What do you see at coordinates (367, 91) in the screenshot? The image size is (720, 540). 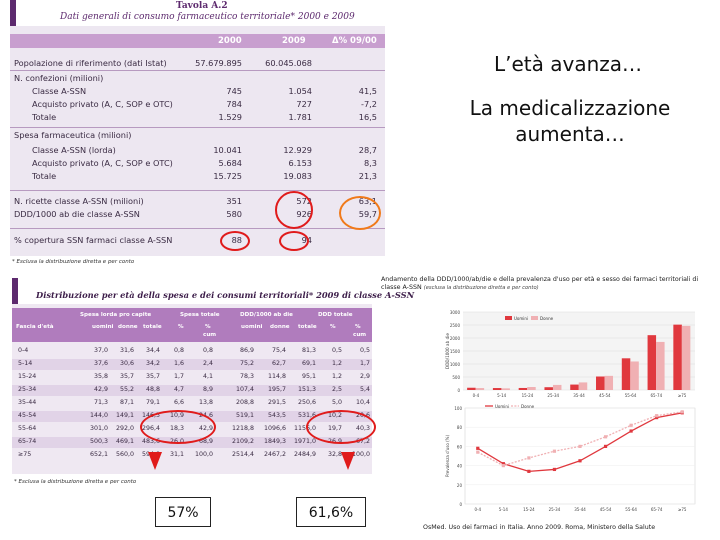 I see `row-value: 41,5` at bounding box center [367, 91].